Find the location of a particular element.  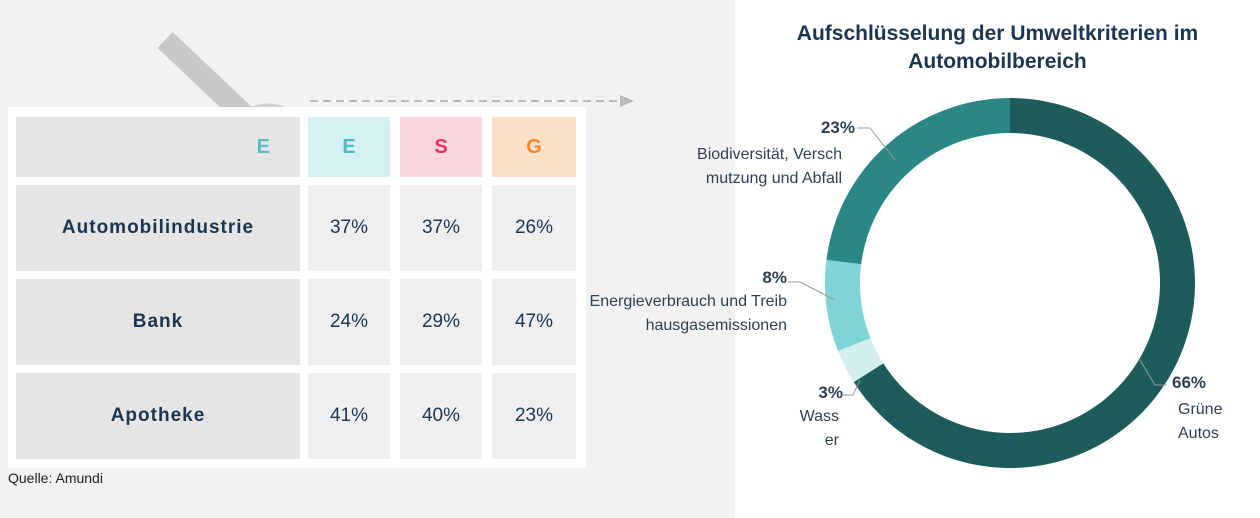

category-label: Biodiversität, Verschmutzung und Abfall is located at coordinates (769, 166).